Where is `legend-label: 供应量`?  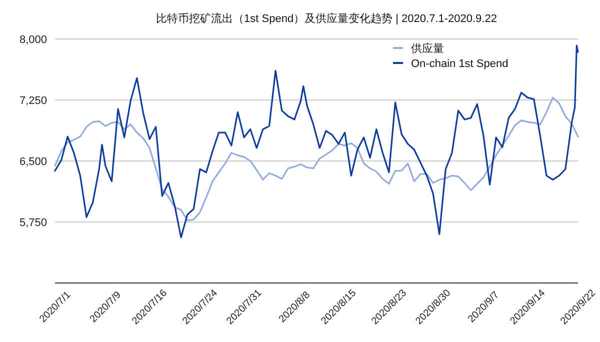
legend-label: 供应量 is located at coordinates (427, 48).